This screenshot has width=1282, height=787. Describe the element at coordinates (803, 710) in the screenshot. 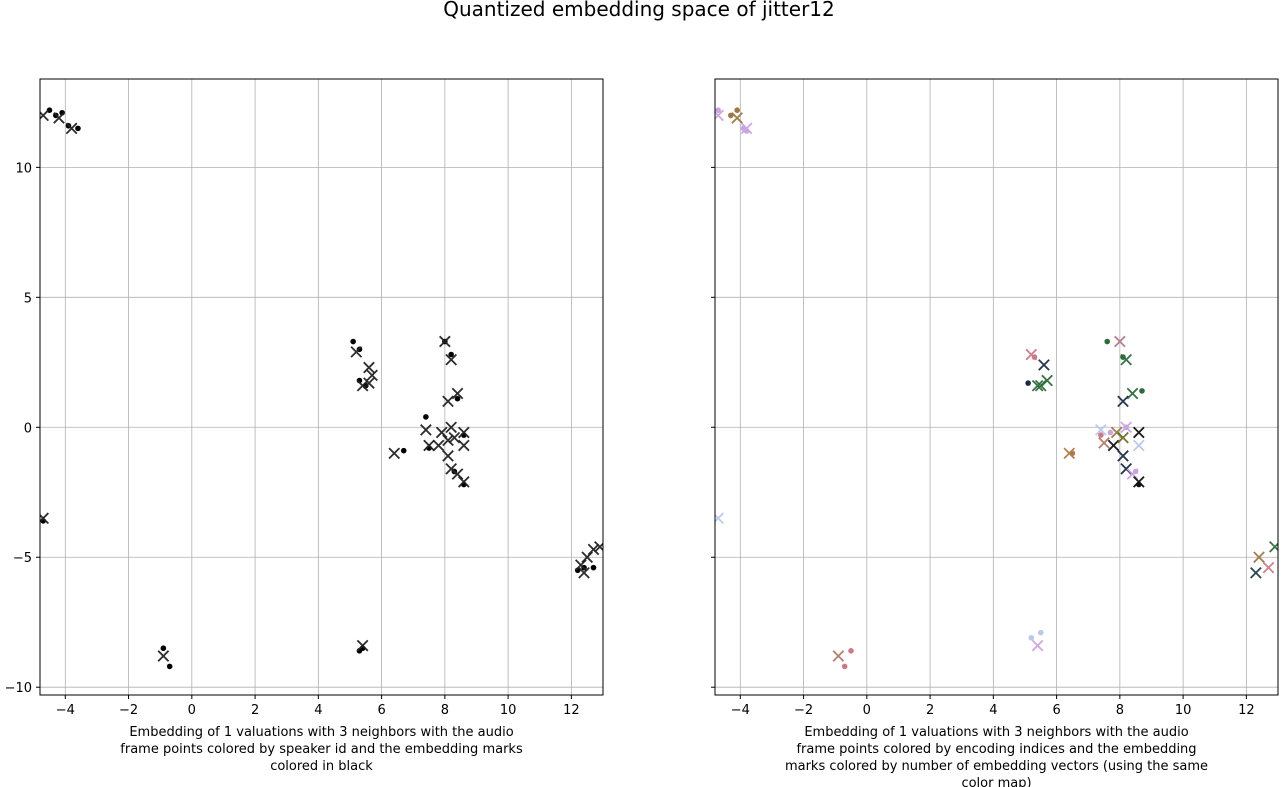

I see `x-tick-label: −2` at that location.